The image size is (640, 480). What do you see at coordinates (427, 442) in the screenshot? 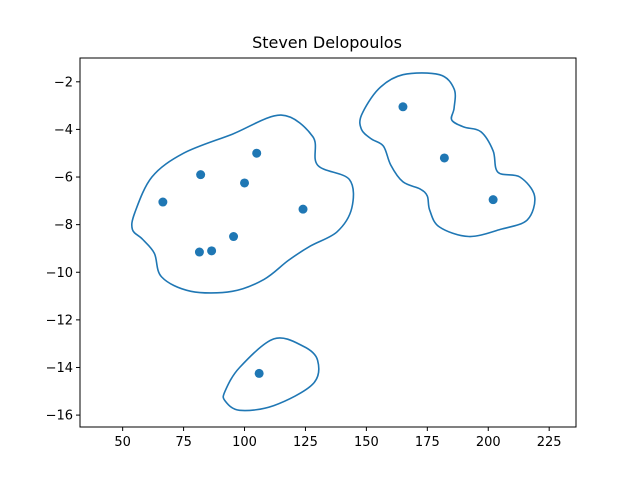
I see `x-tick-label: 175` at bounding box center [427, 442].